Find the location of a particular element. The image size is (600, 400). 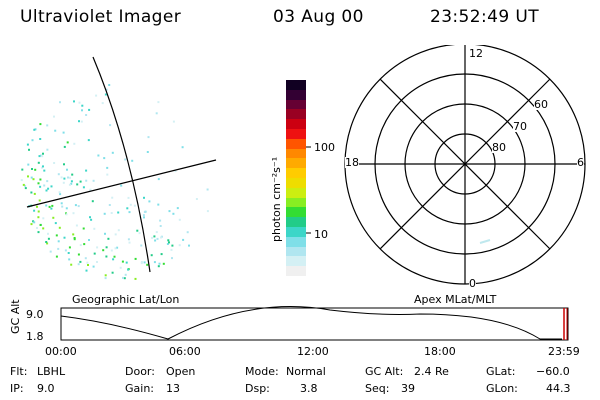

filter-label: Flt: is located at coordinates (19, 371).